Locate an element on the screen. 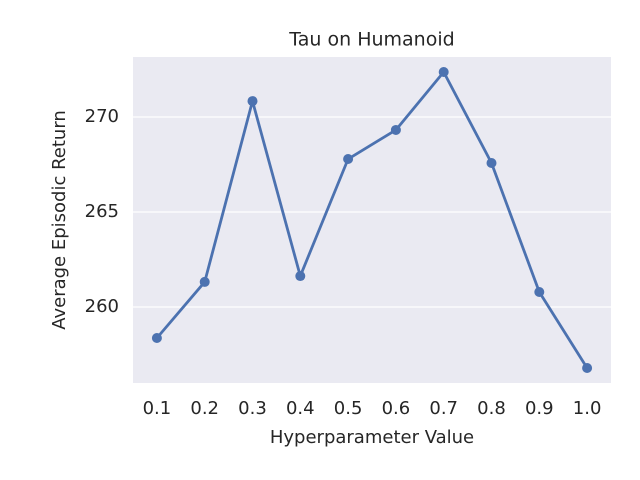 This screenshot has height=480, width=640. y-tick-label: 270 is located at coordinates (102, 116).